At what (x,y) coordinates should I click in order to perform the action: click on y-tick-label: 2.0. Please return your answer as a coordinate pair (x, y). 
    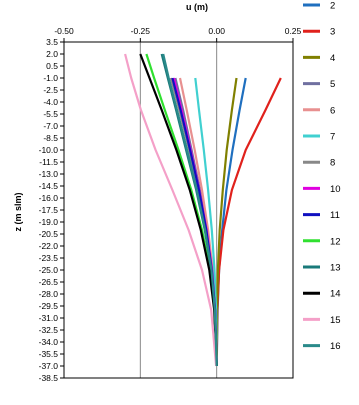
    Looking at the image, I should click on (52, 54).